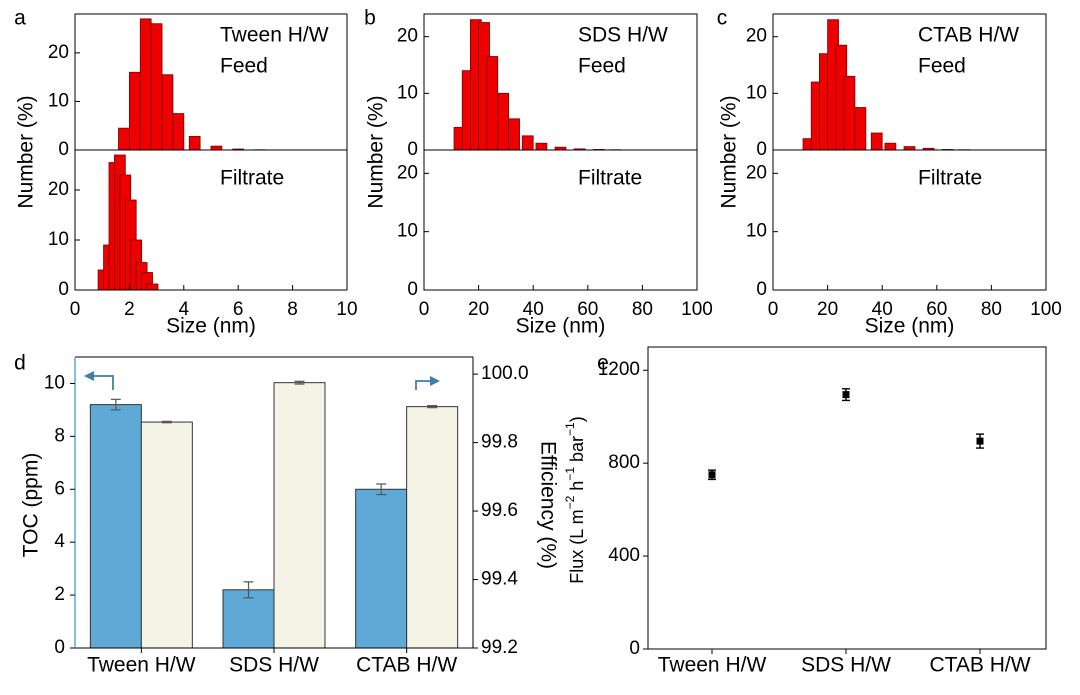 The image size is (1080, 695). I want to click on y-tick-label-feed: 20, so click(407, 36).